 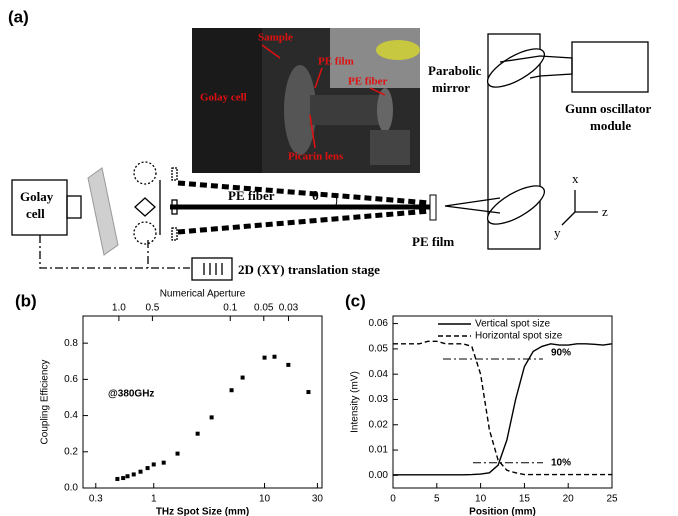 What do you see at coordinates (71, 379) in the screenshot?
I see `y-tick-label: 0.6` at bounding box center [71, 379].